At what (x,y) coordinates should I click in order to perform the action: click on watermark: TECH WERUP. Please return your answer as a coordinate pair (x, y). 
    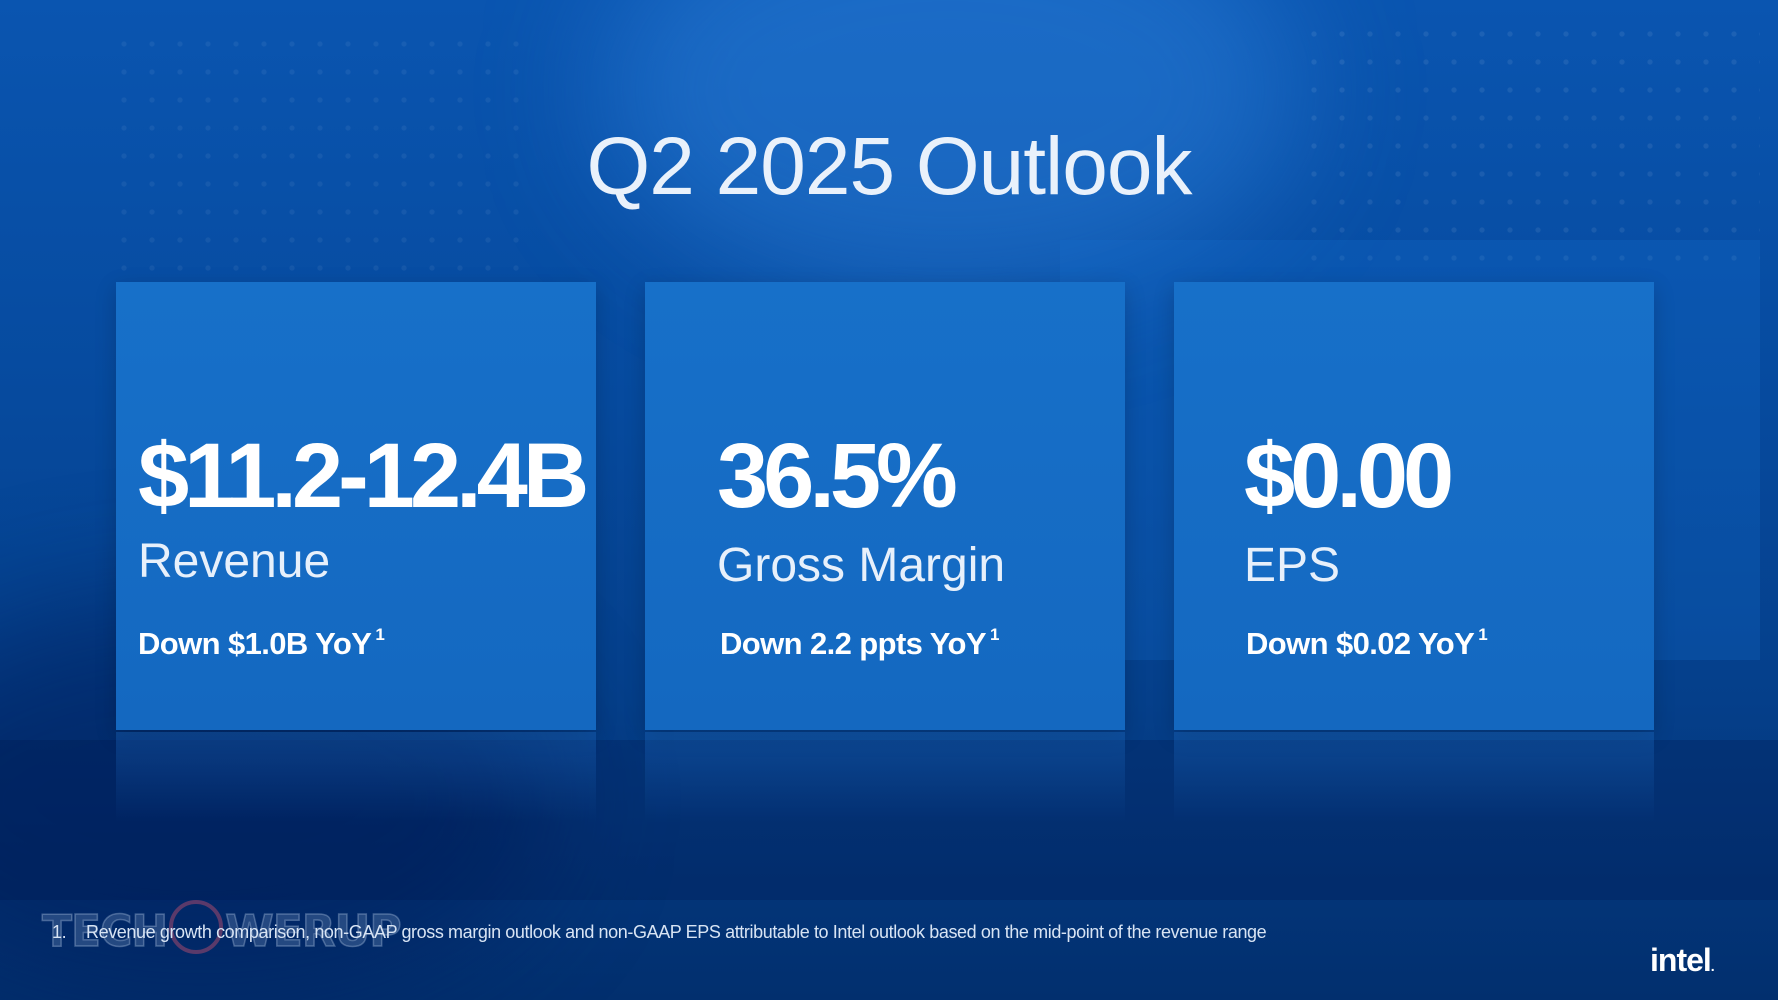
    Looking at the image, I should click on (221, 929).